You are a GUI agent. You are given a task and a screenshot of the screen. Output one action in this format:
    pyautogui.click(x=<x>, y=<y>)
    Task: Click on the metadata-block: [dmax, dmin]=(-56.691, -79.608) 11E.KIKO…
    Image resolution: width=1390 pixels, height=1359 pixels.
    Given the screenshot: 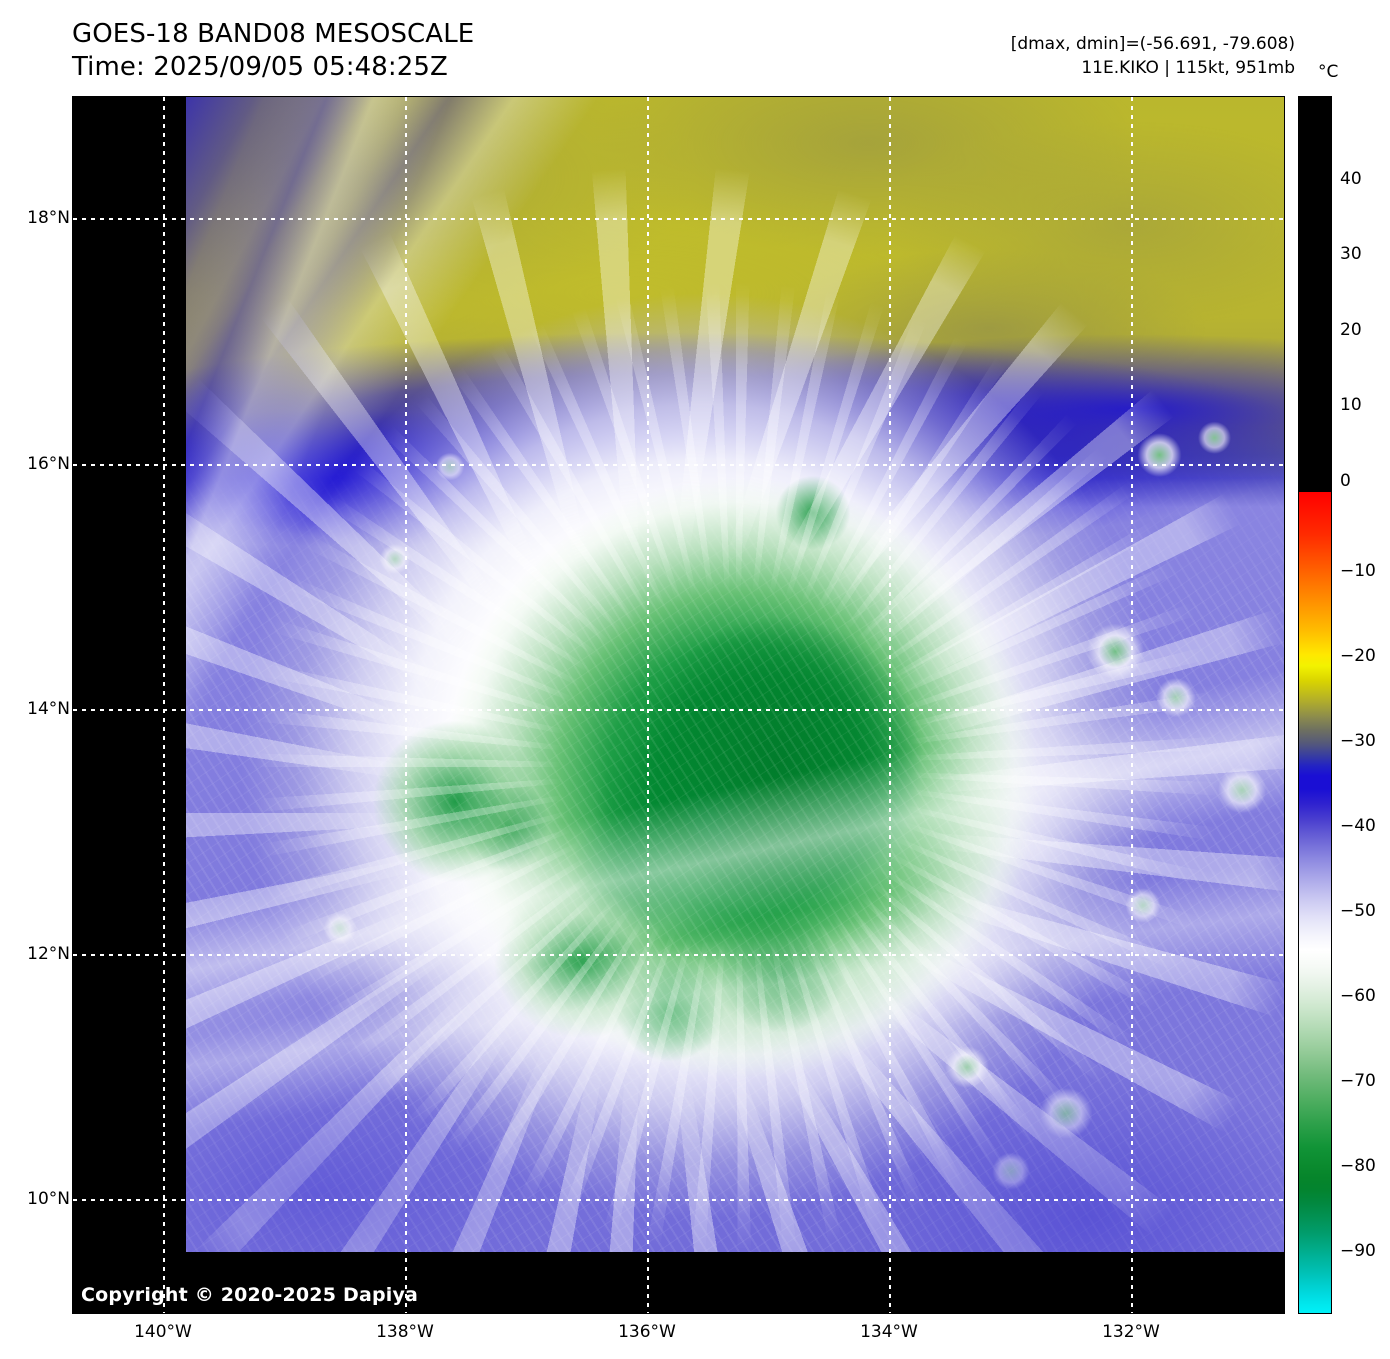 What is the action you would take?
    pyautogui.click(x=1153, y=56)
    